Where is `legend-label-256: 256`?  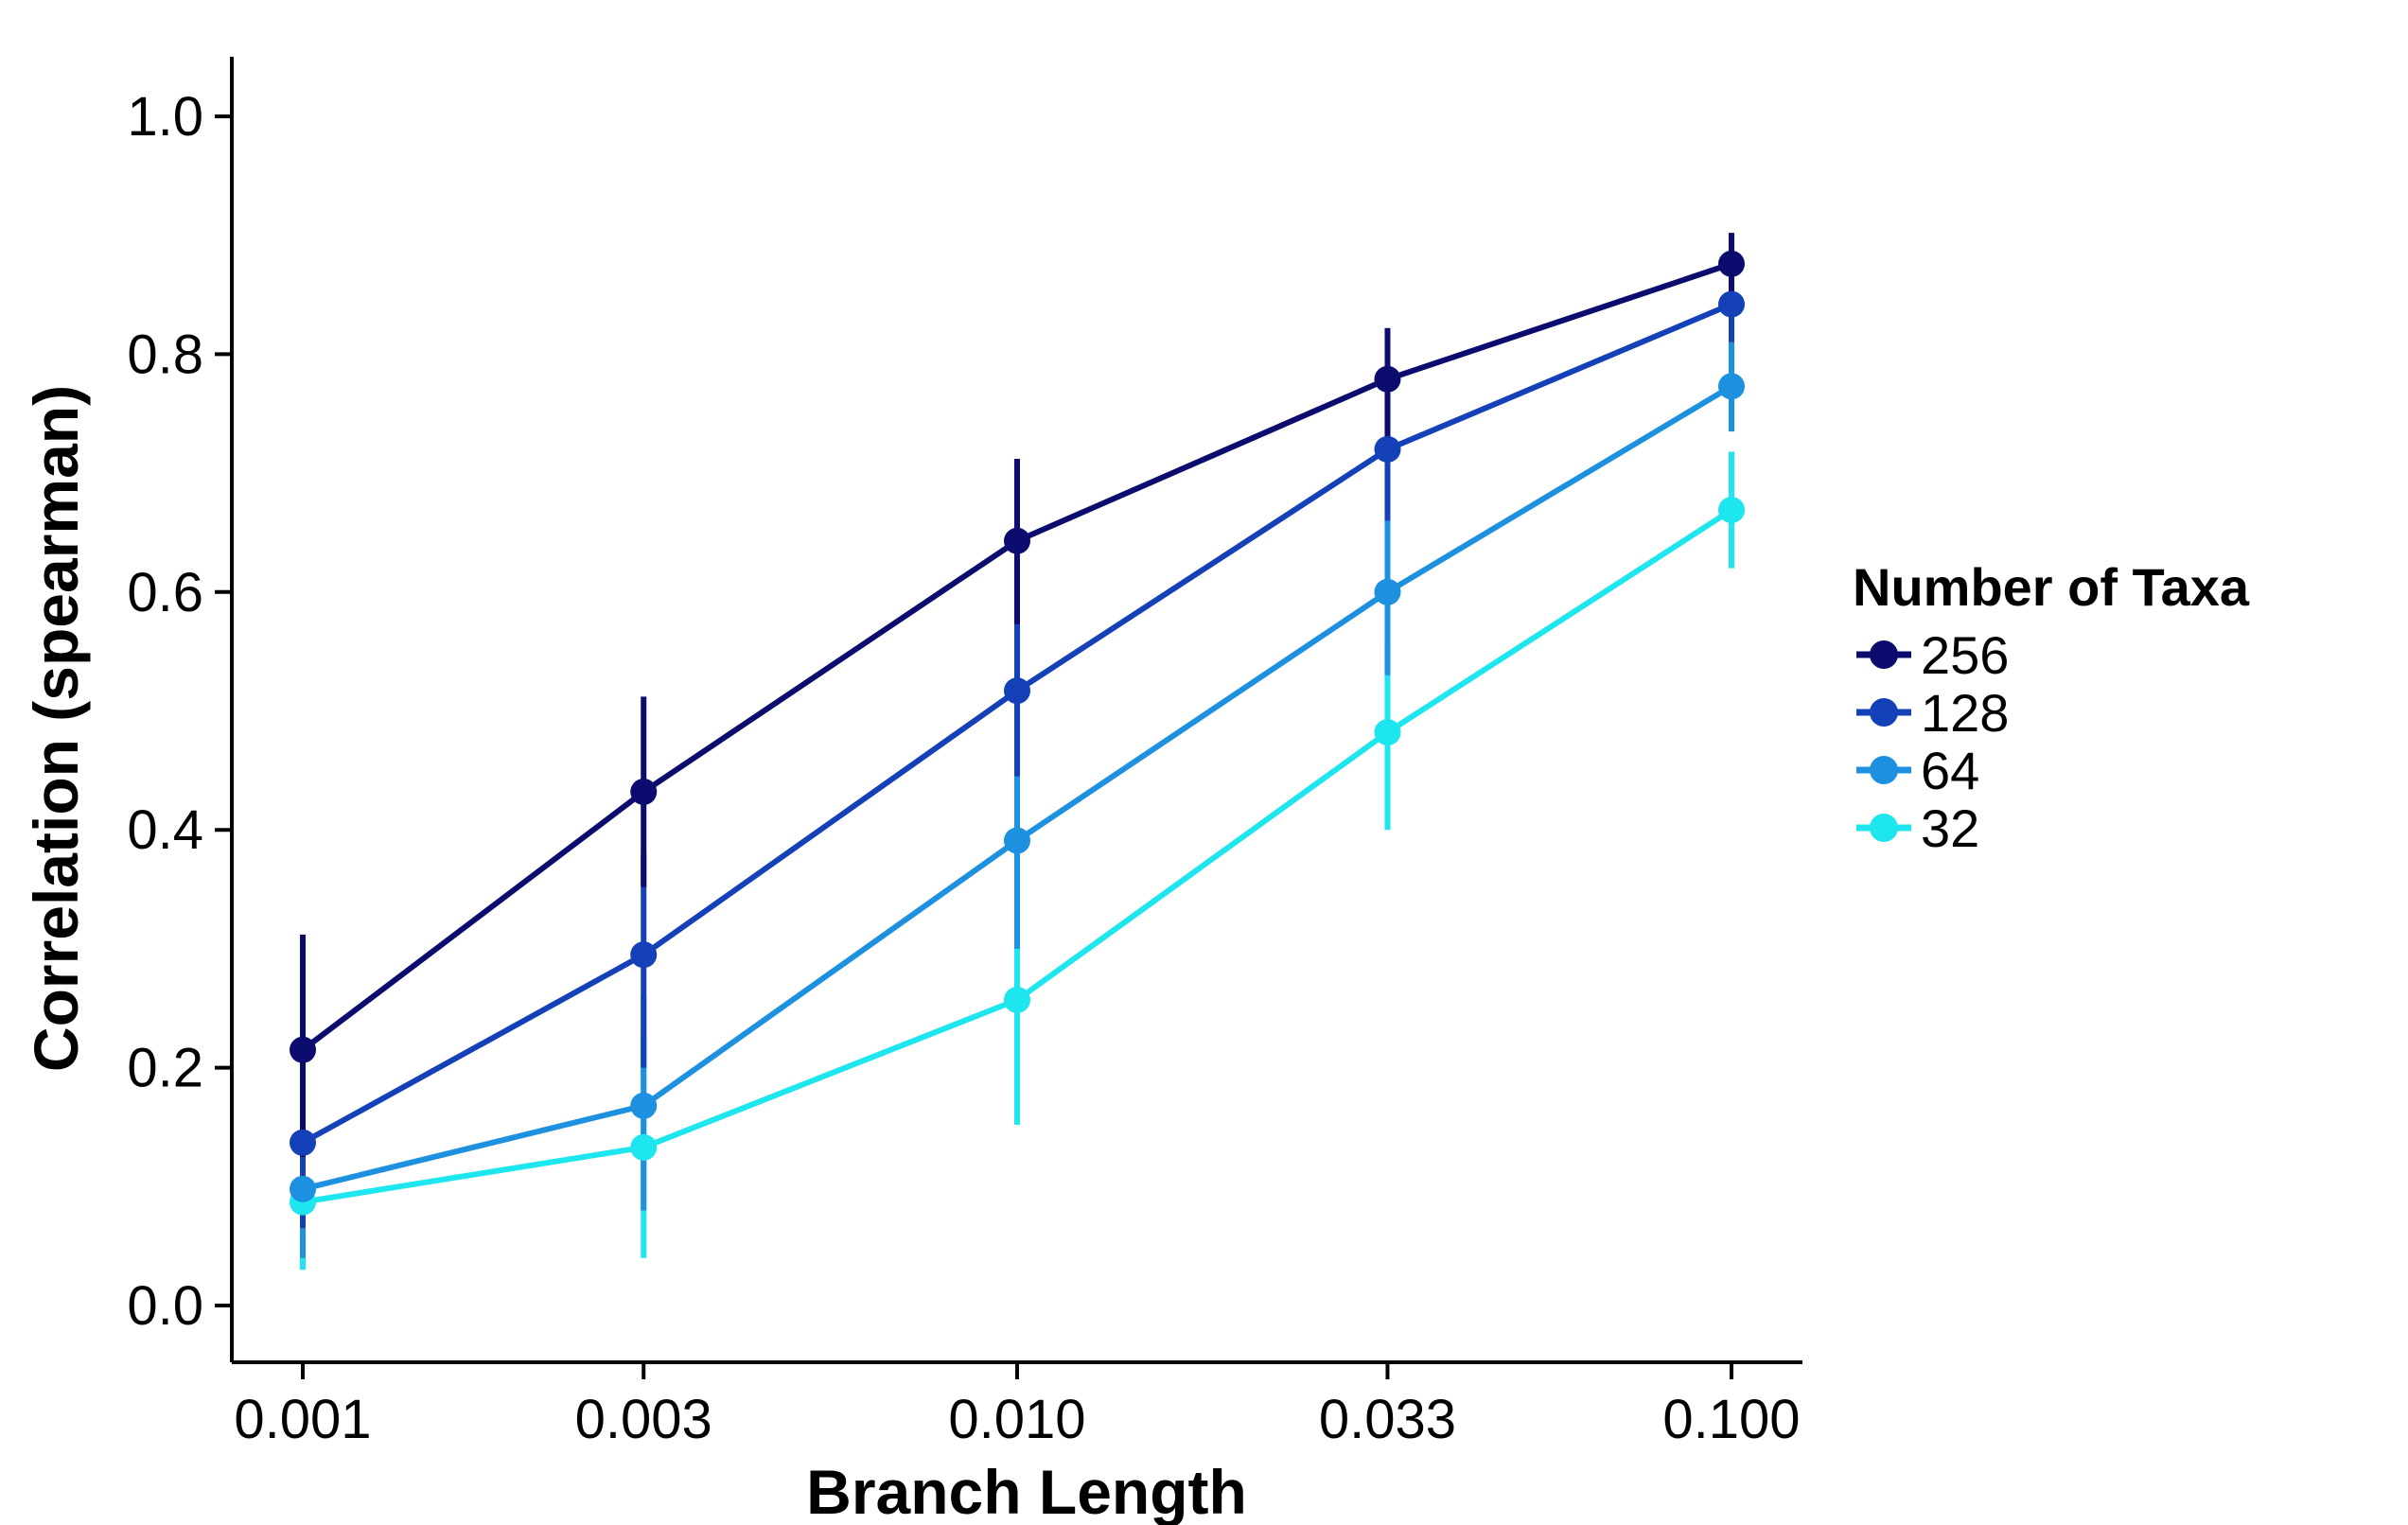
legend-label-256: 256 is located at coordinates (1965, 655).